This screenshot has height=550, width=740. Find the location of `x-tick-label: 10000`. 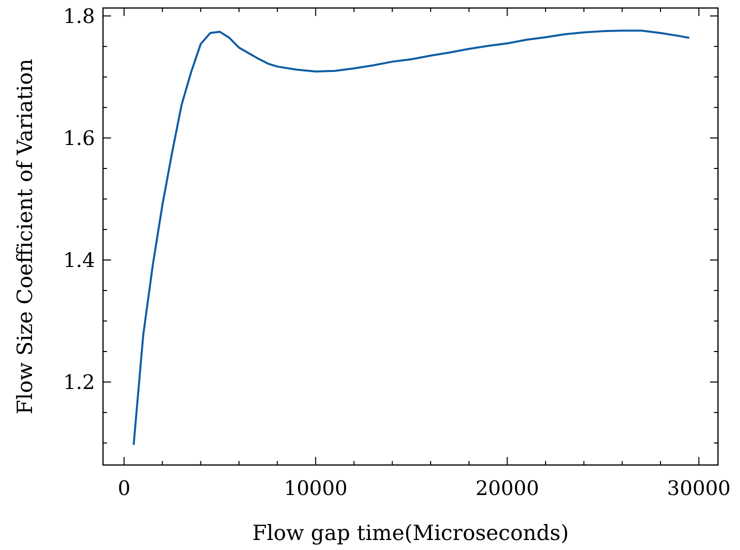

x-tick-label: 10000 is located at coordinates (316, 488).